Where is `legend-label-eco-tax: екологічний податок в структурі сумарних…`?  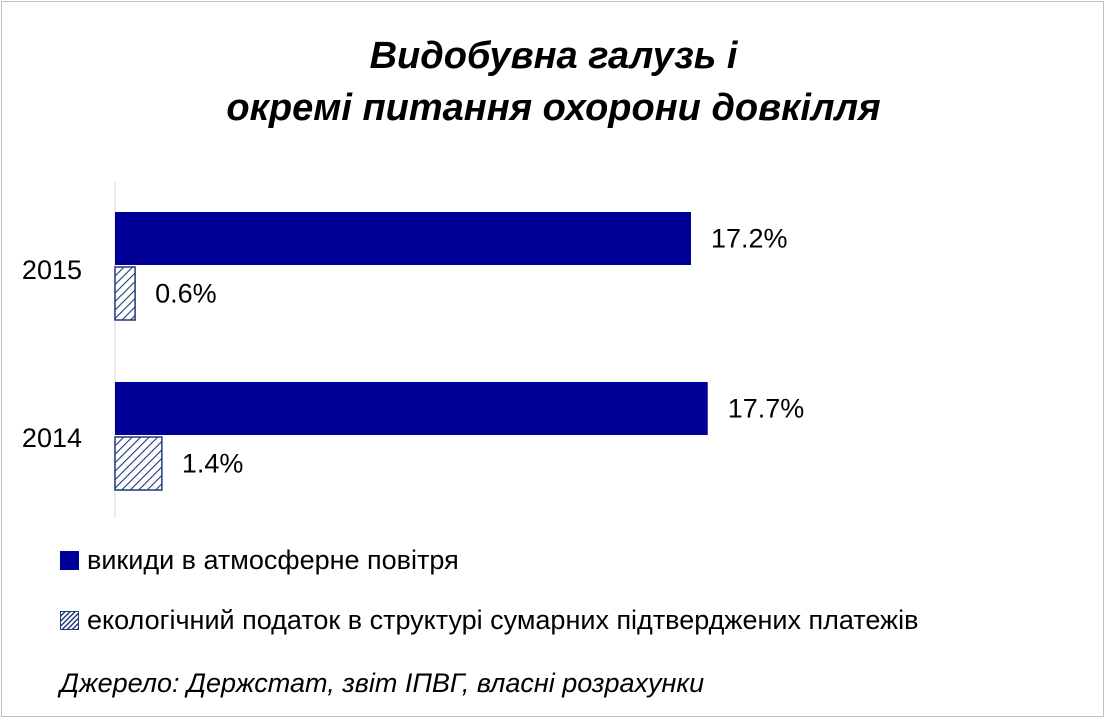 legend-label-eco-tax: екологічний податок в структурі сумарних… is located at coordinates (503, 620).